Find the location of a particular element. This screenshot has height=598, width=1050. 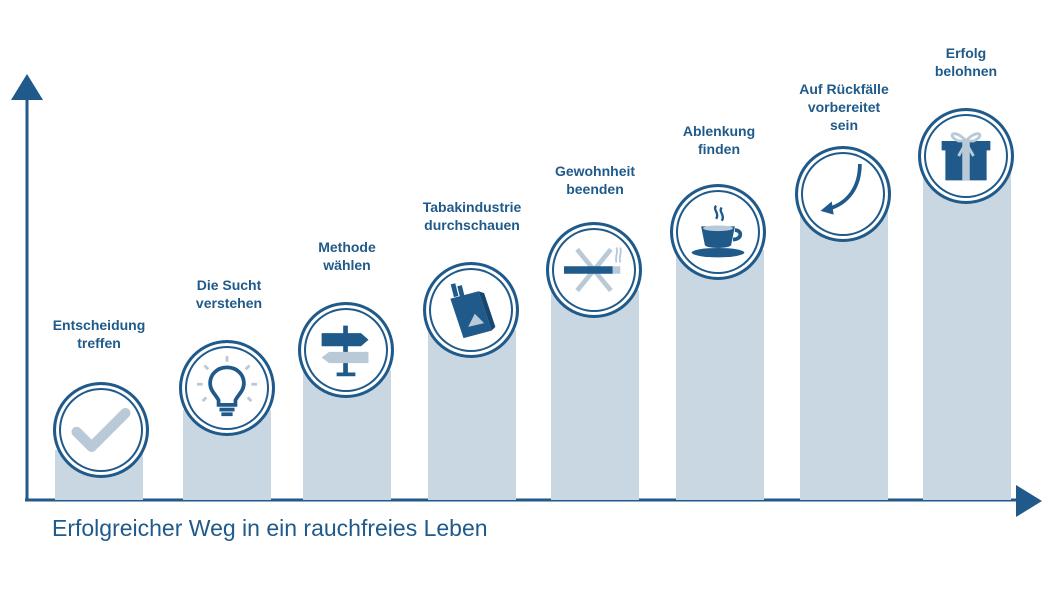

cigarette-pack-icon is located at coordinates (473, 311).